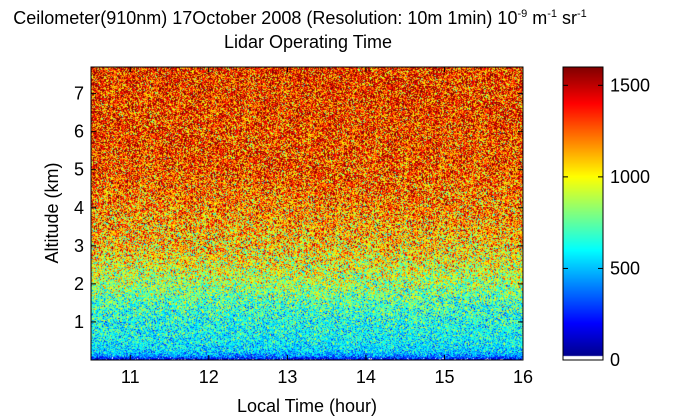 The height and width of the screenshot is (420, 700). What do you see at coordinates (79, 284) in the screenshot?
I see `y-tick-label: 2` at bounding box center [79, 284].